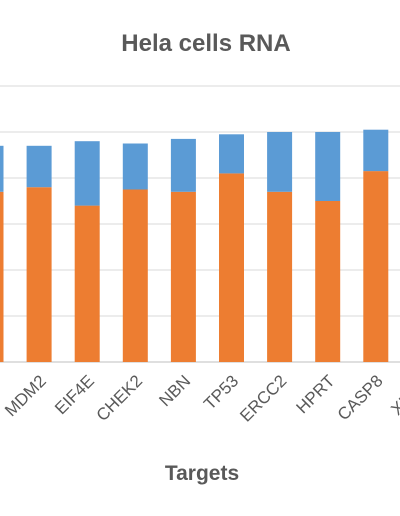 The height and width of the screenshot is (516, 400). What do you see at coordinates (74, 394) in the screenshot?
I see `x-tick-label: EIF4E` at bounding box center [74, 394].